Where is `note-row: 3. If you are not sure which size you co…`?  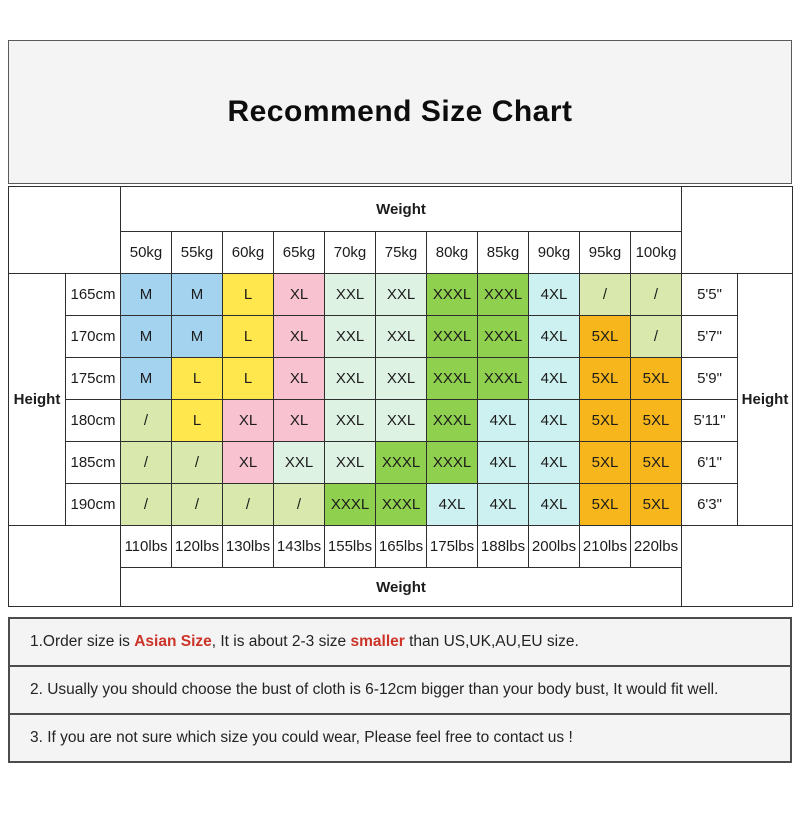
note-row: 3. If you are not sure which size you co… is located at coordinates (400, 737).